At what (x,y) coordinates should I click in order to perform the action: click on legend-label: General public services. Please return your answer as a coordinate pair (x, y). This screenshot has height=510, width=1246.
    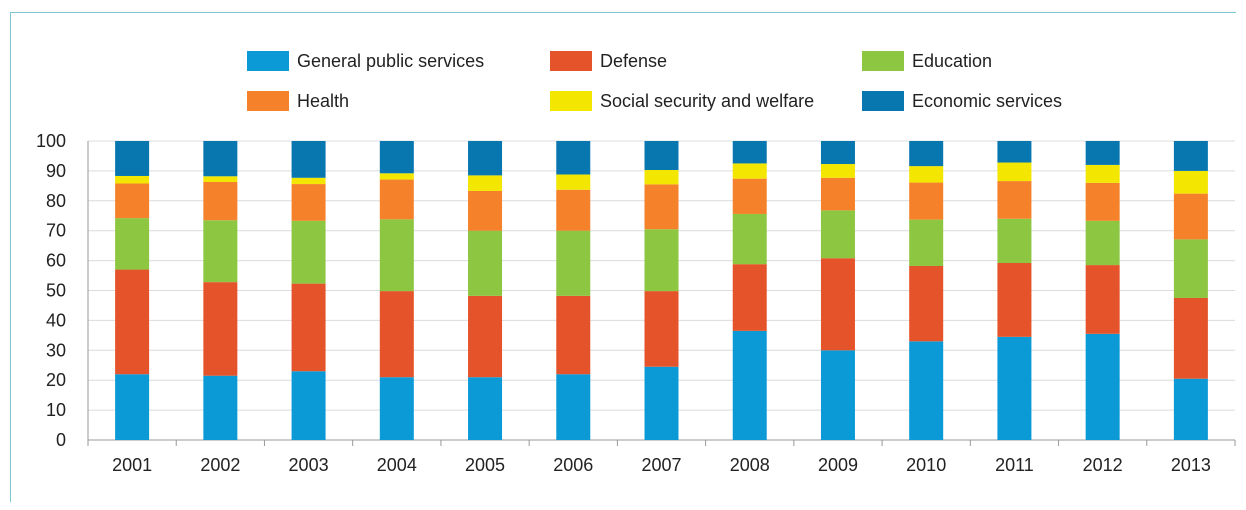
    Looking at the image, I should click on (391, 60).